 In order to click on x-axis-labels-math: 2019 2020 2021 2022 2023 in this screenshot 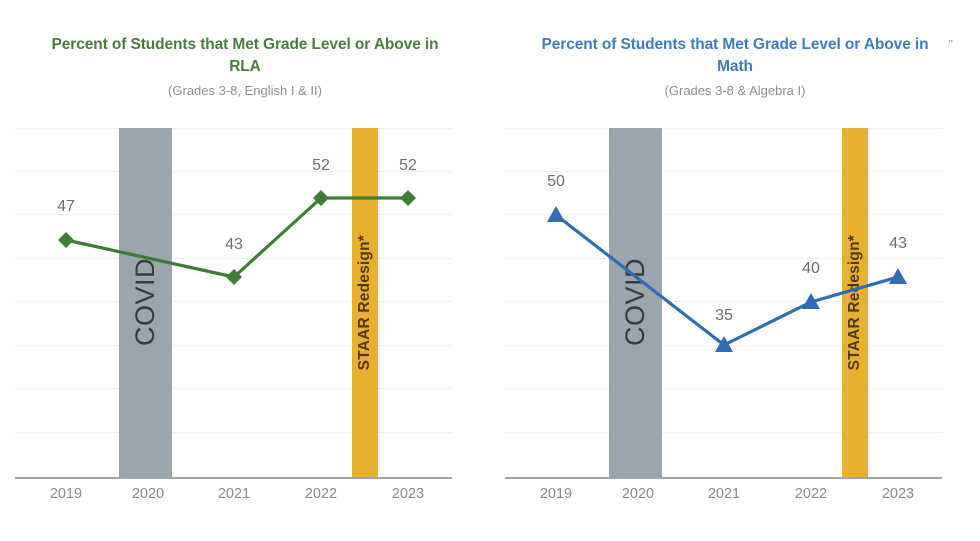, I will do `click(723, 499)`.